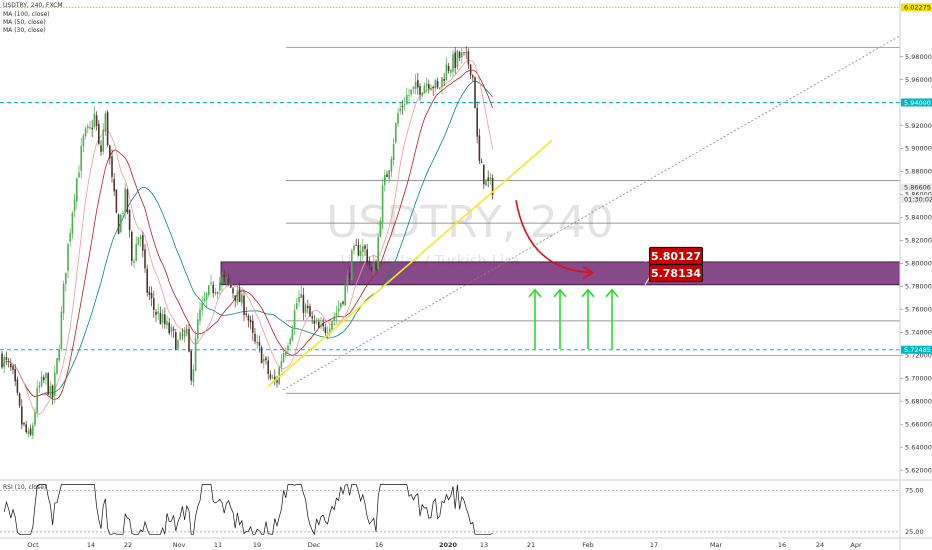 This screenshot has height=550, width=932. I want to click on time-tick-label: Mar, so click(716, 545).